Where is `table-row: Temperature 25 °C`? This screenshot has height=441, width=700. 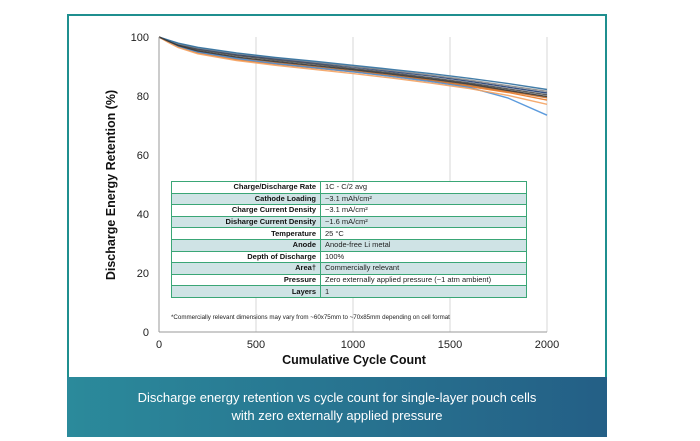
table-row: Temperature 25 °C is located at coordinates (349, 233).